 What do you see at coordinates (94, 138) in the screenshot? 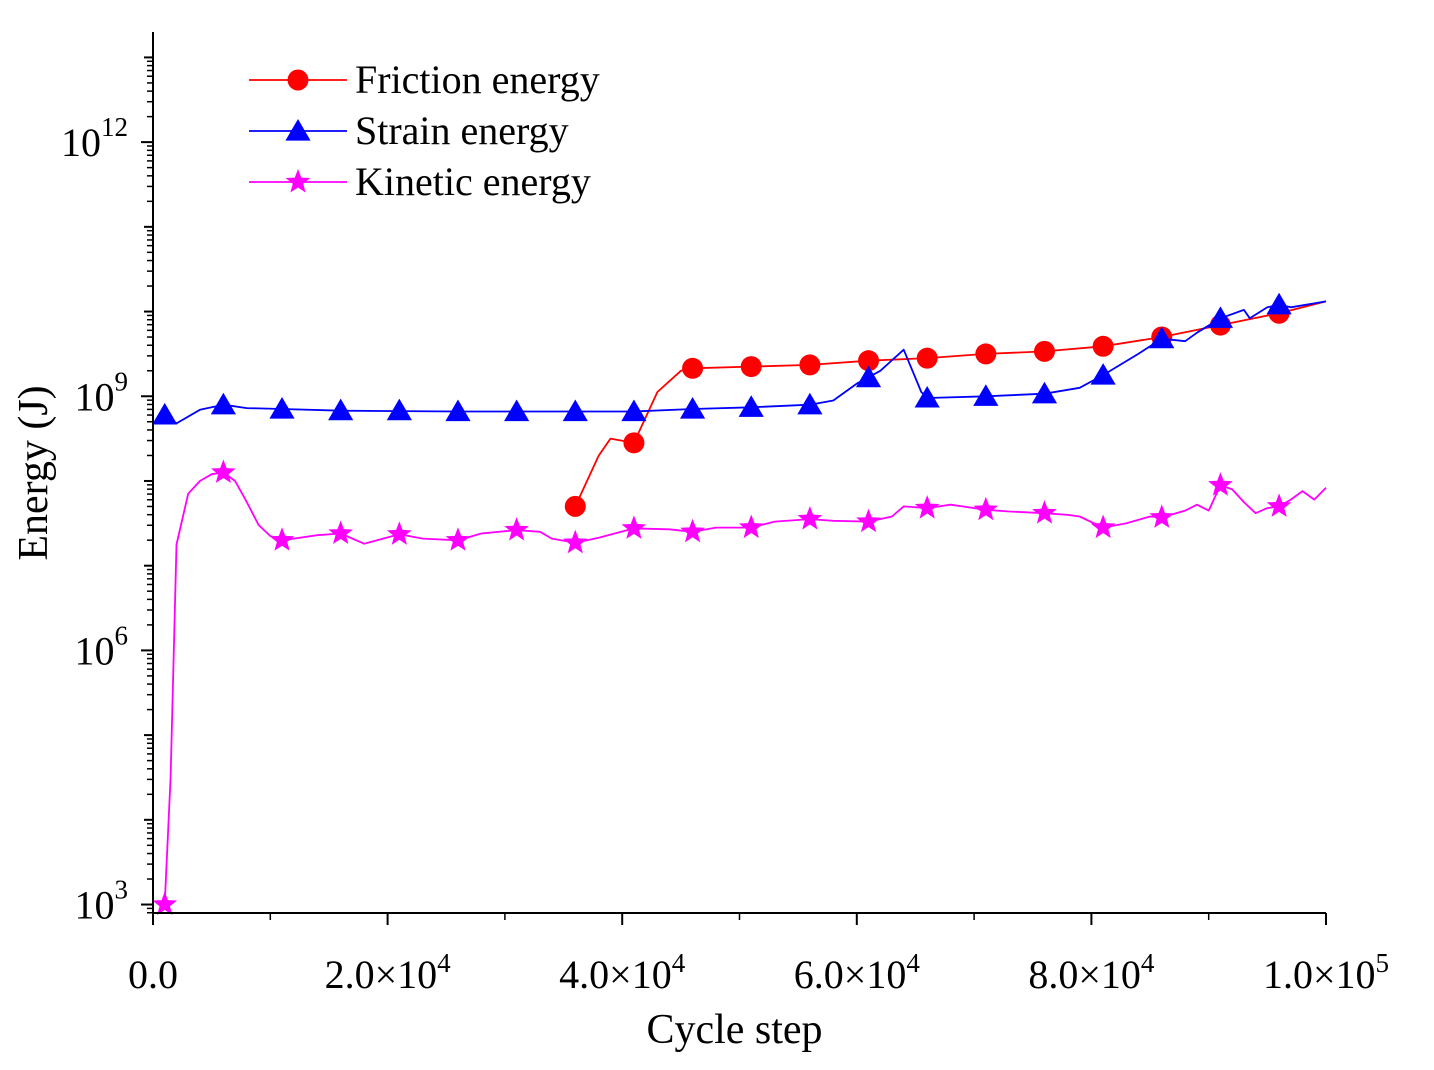
I see `y-tick-label: 10¹²` at bounding box center [94, 138].